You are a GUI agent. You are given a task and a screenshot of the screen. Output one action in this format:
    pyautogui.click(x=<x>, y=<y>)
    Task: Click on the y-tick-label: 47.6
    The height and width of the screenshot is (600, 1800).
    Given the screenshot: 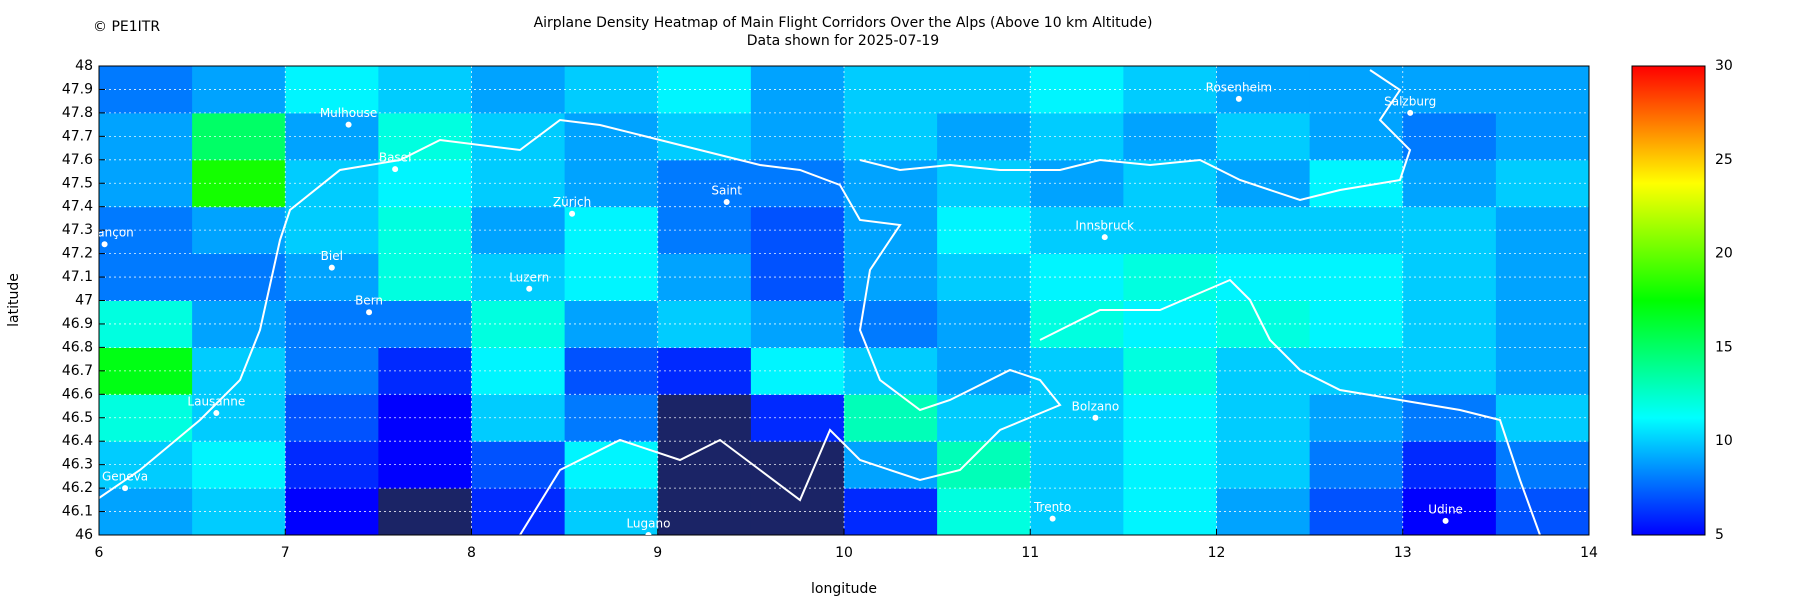 What is the action you would take?
    pyautogui.click(x=77, y=160)
    